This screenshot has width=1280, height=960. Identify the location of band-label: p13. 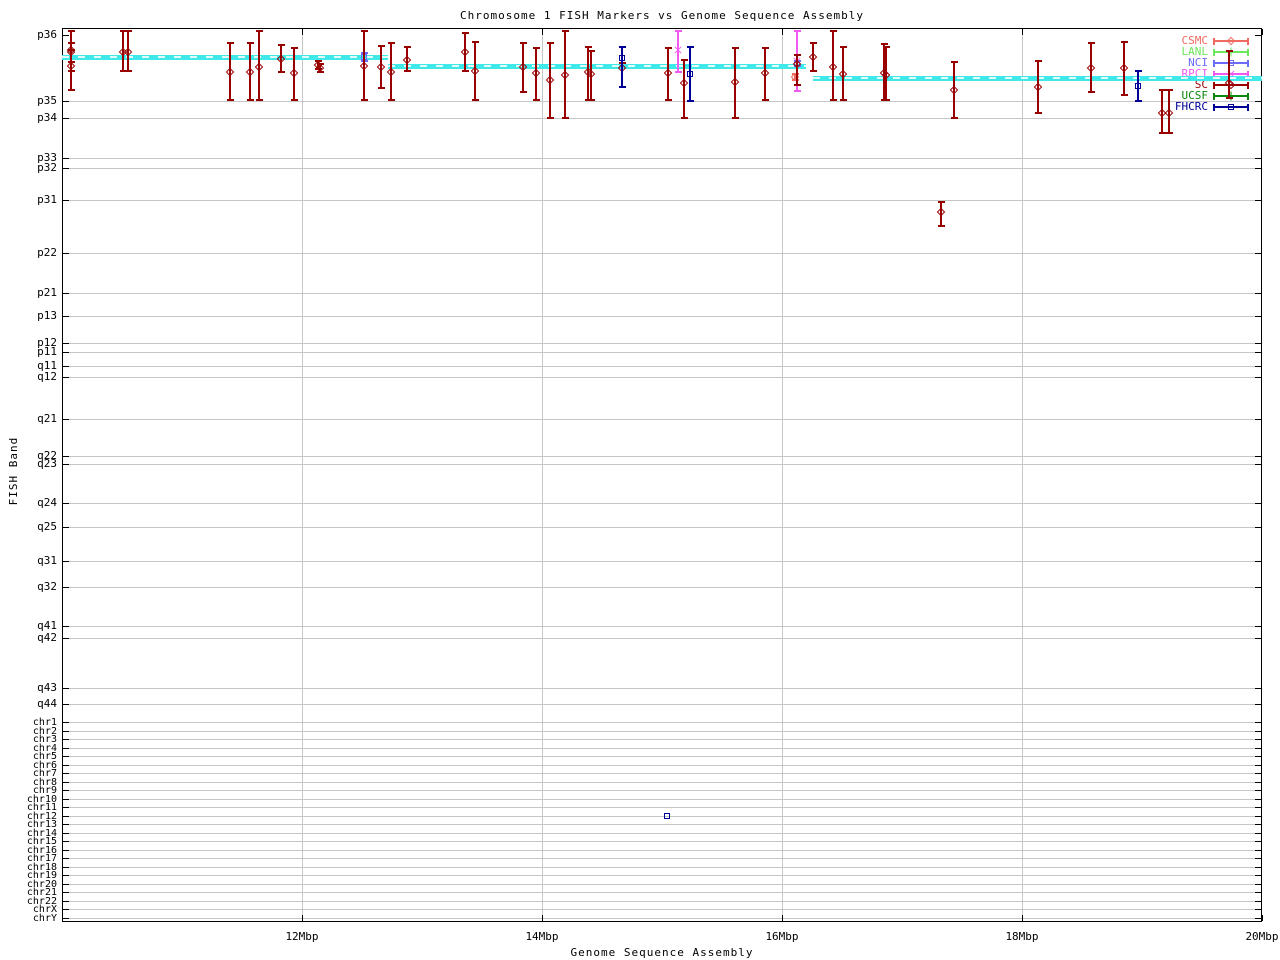
(47, 315).